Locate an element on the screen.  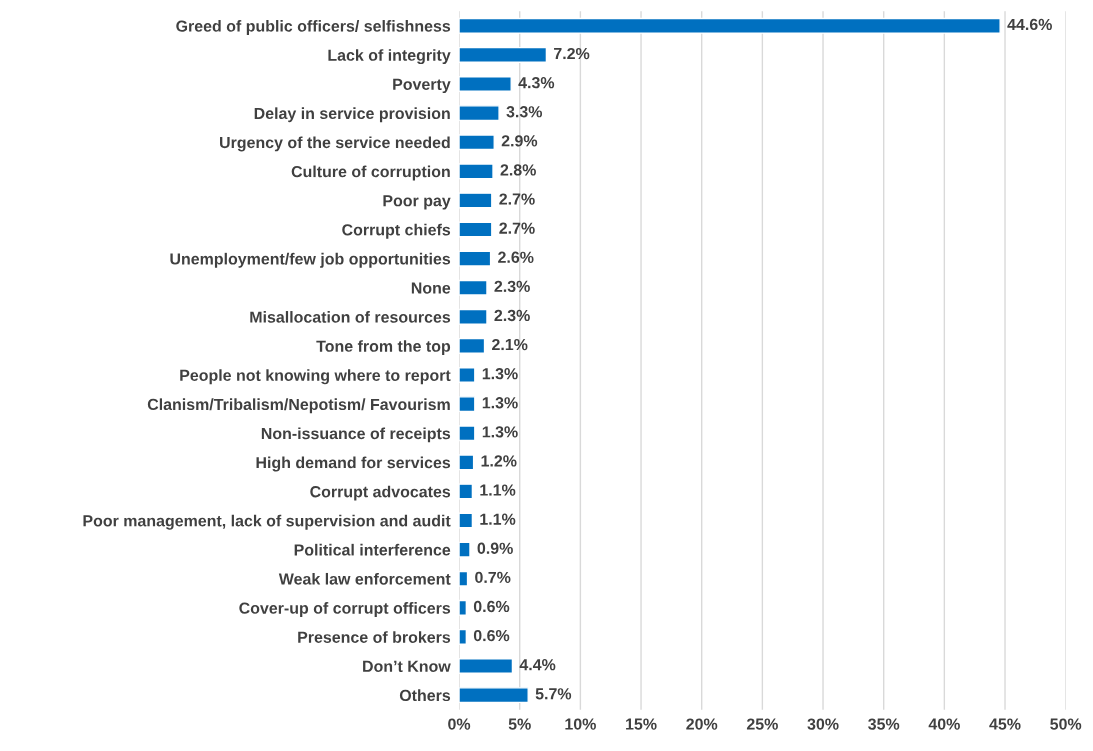
x-tick-label: 30% is located at coordinates (823, 724).